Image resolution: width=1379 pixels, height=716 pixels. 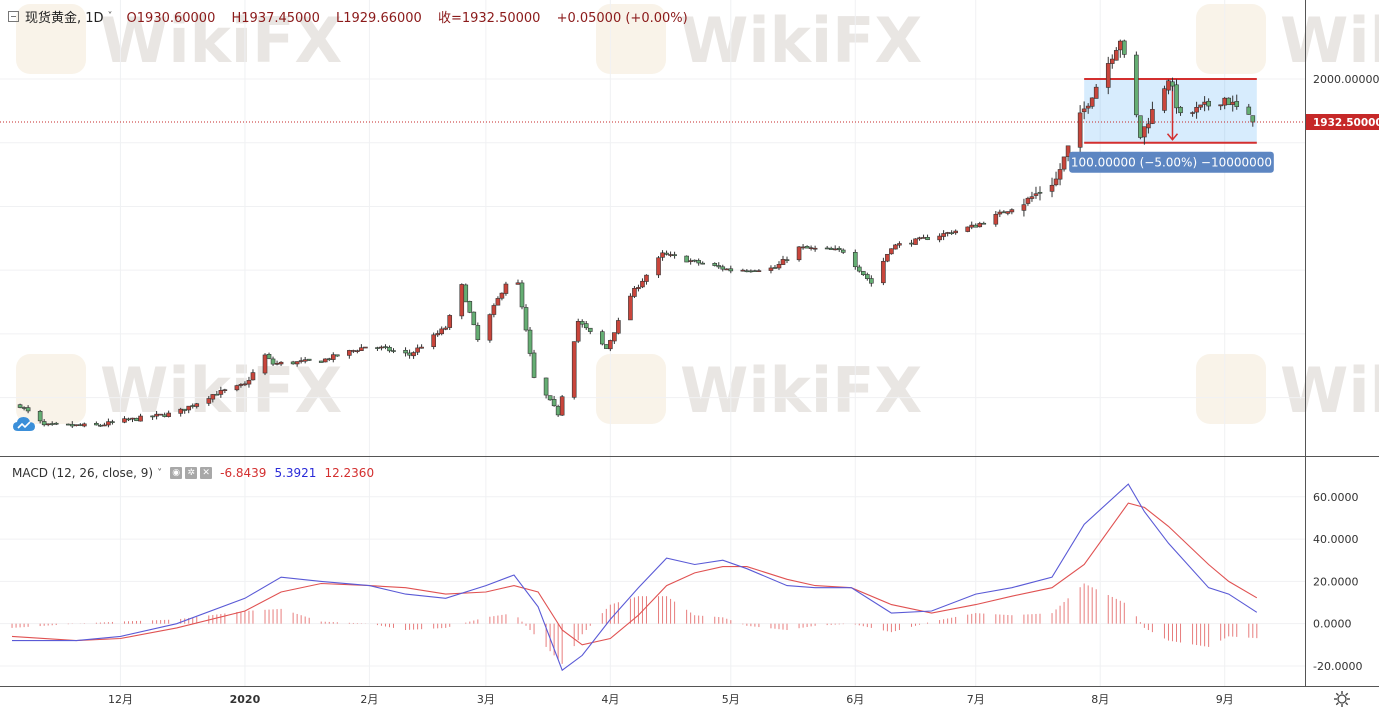 What do you see at coordinates (379, 18) in the screenshot?
I see `low-value: L1929.66000` at bounding box center [379, 18].